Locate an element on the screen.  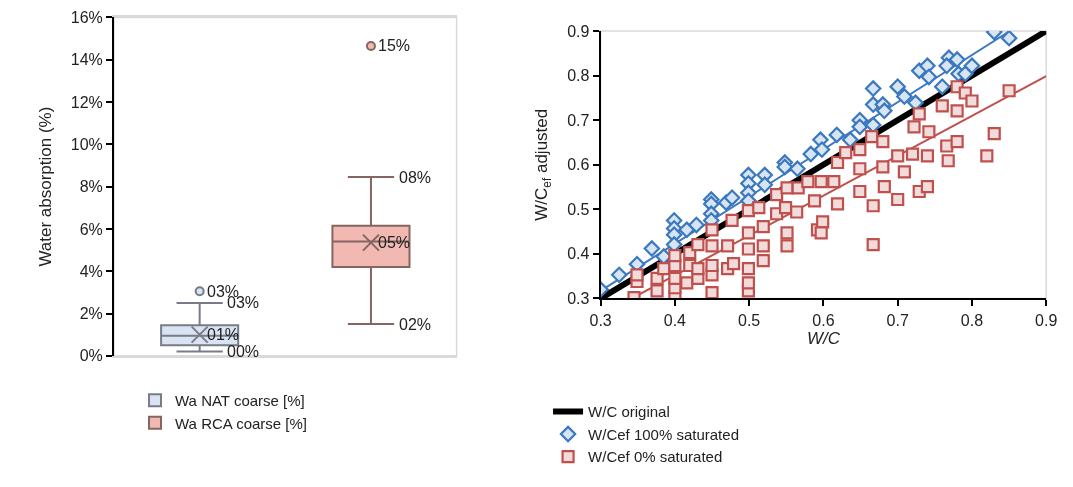
x-tick-label: 0.9 is located at coordinates (1046, 320).